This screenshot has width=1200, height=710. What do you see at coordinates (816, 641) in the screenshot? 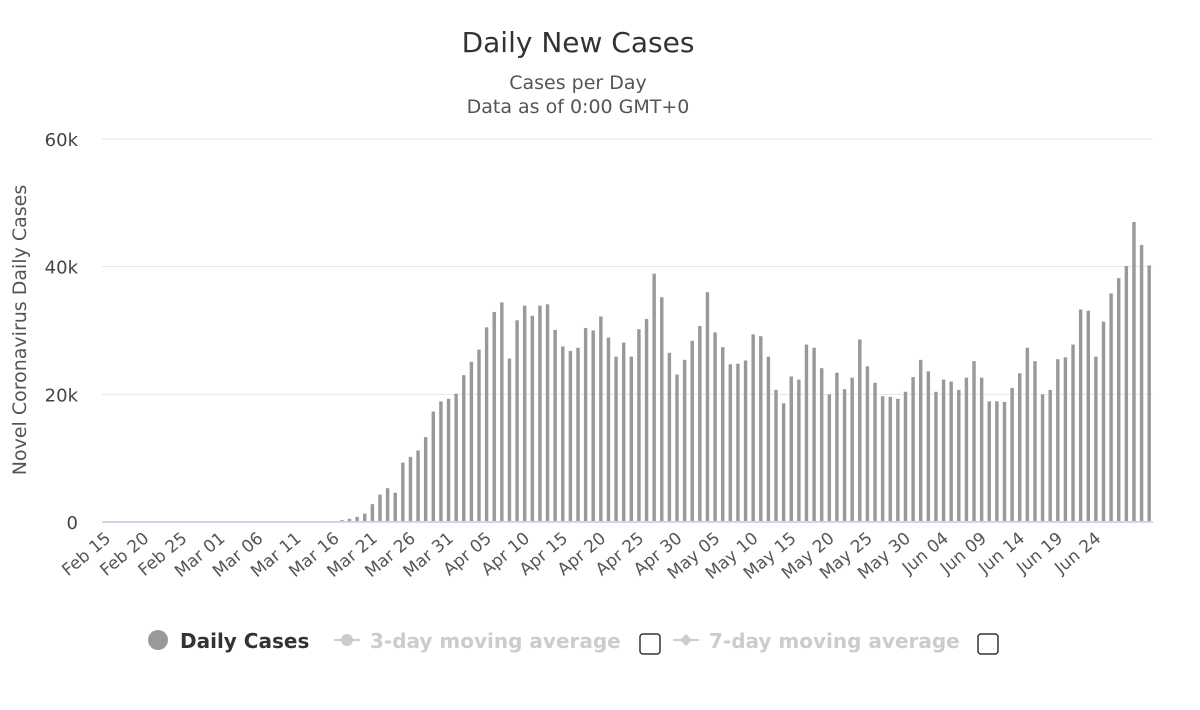
I see `legend-item-7-day-average: 7-day moving average` at bounding box center [816, 641].